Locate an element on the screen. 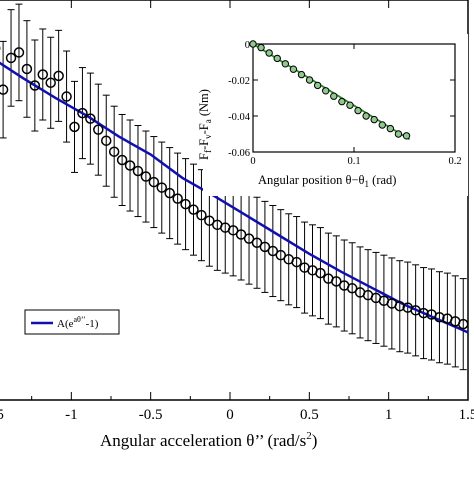 Image resolution: width=474 pixels, height=479 pixels. inset-y-label-sub-f: f is located at coordinates (208, 151).